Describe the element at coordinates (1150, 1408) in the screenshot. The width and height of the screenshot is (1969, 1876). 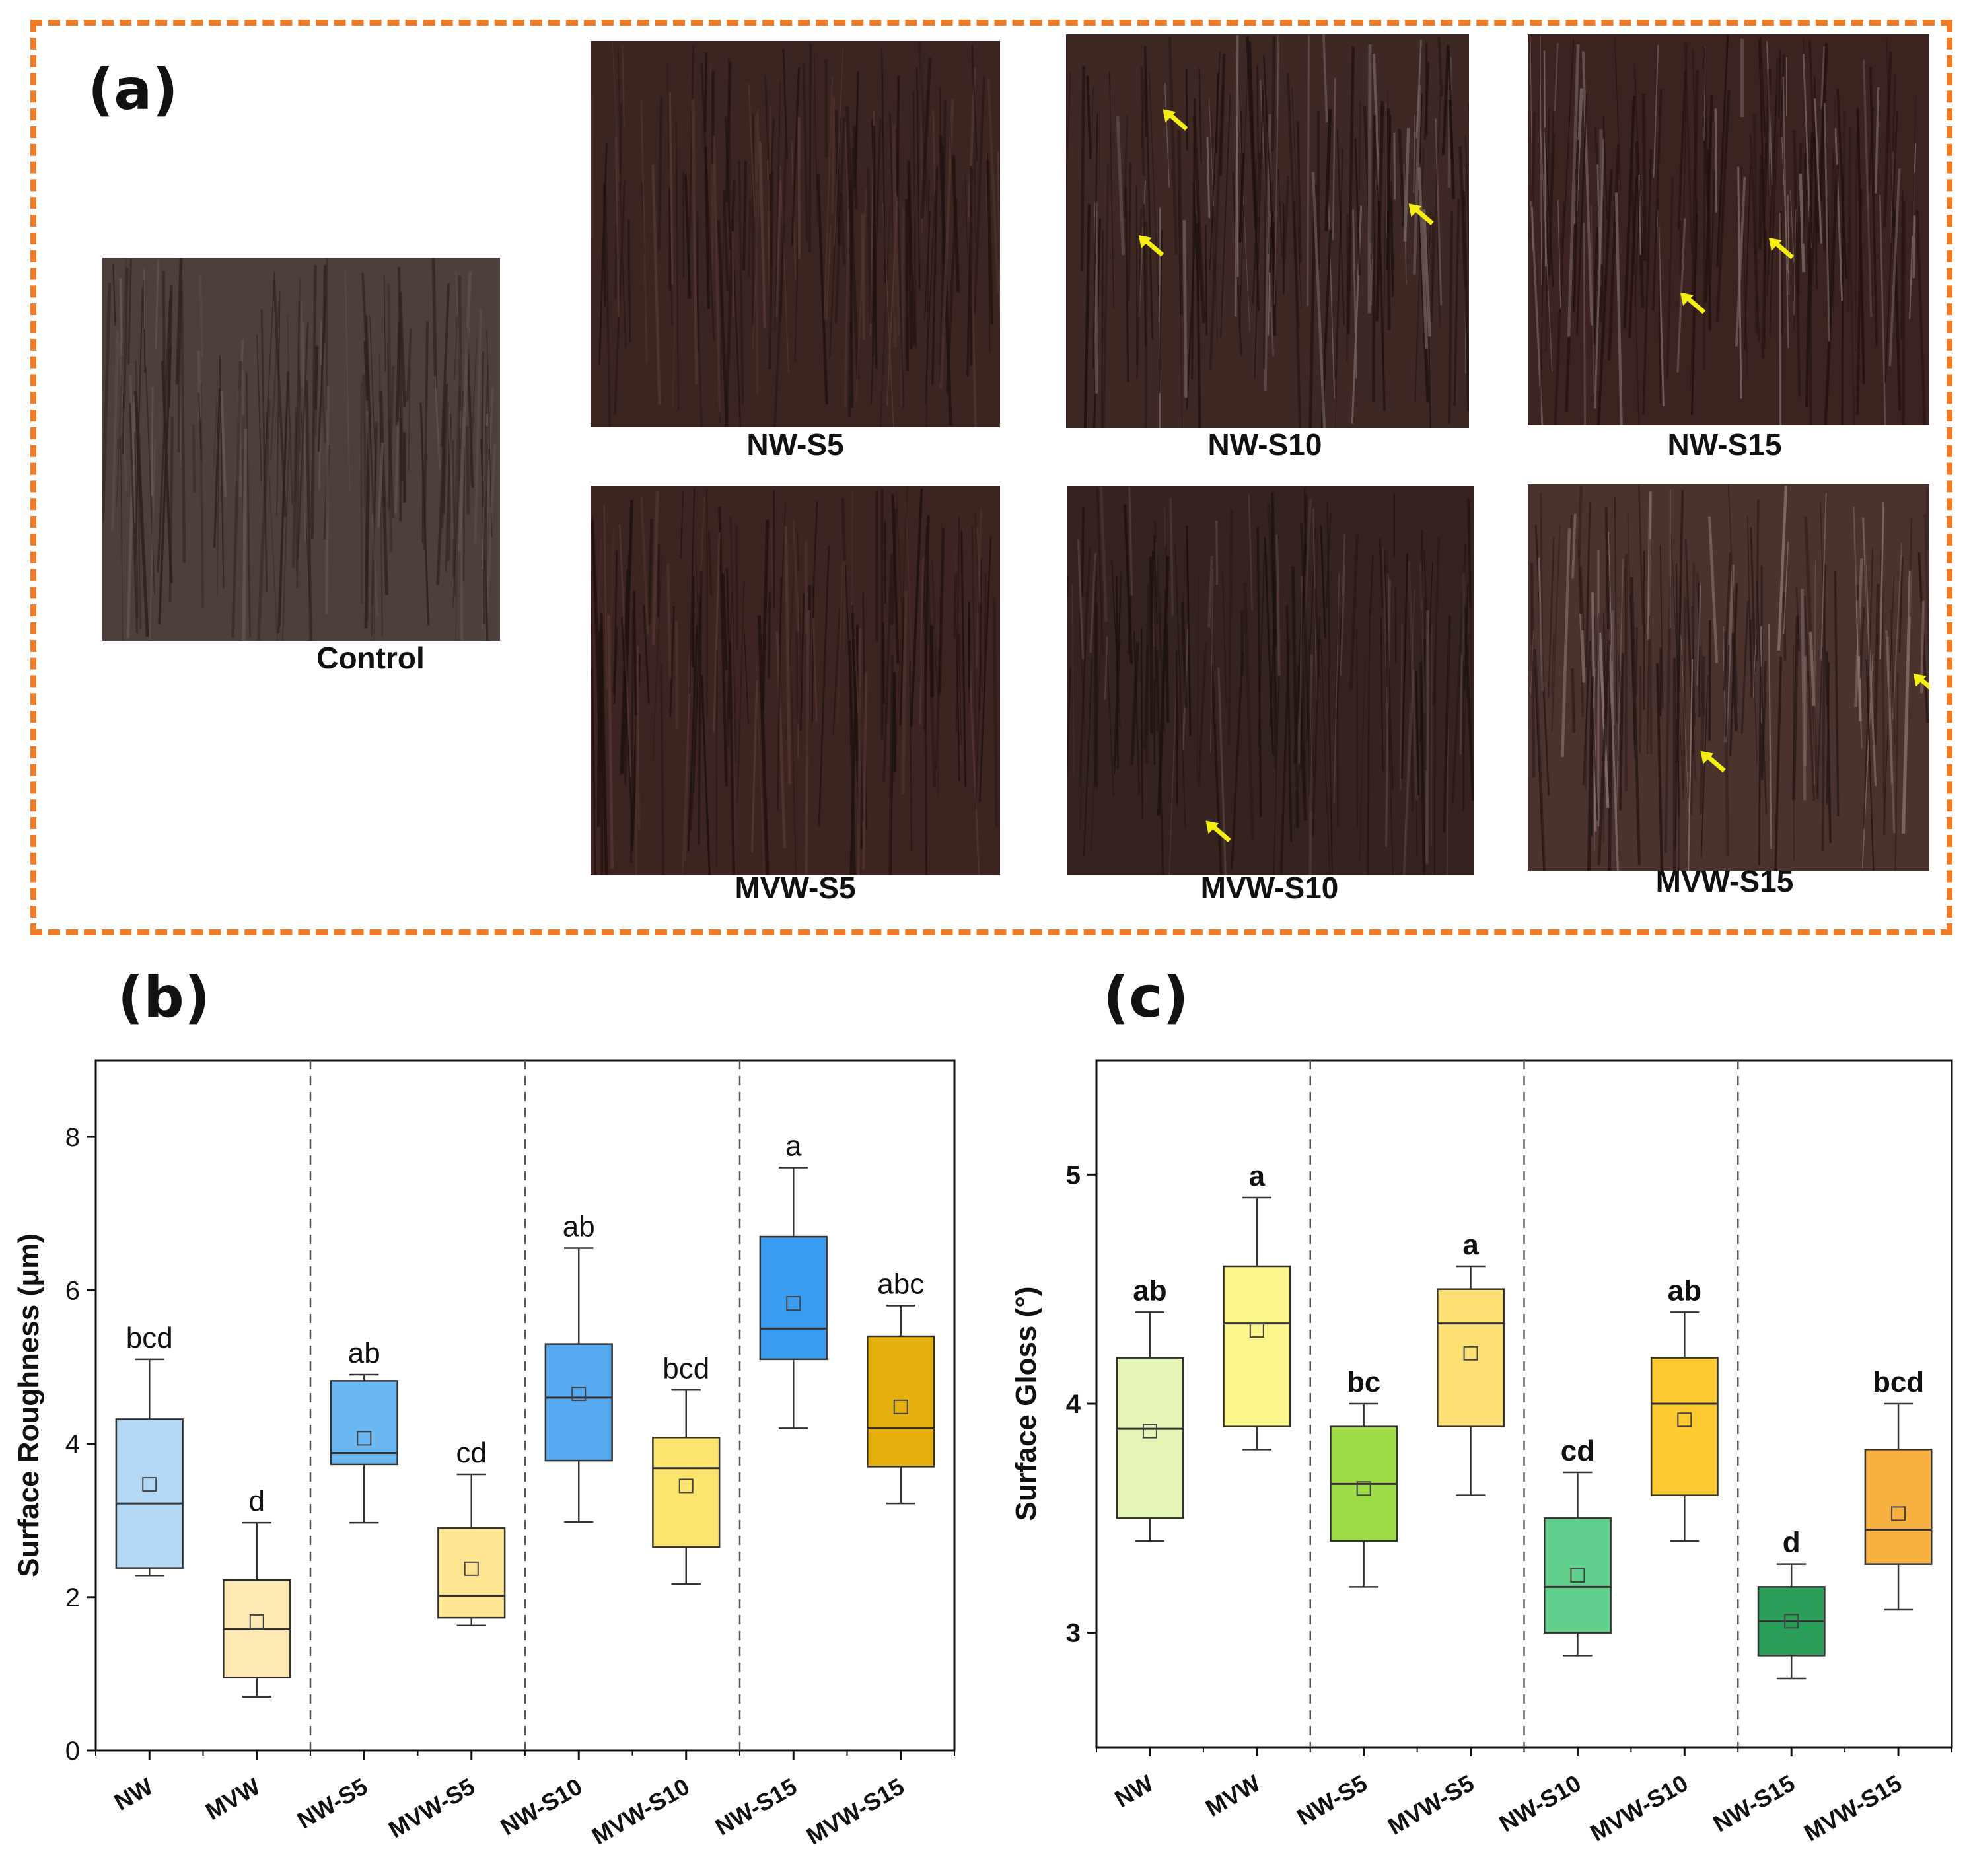
I see `box-NW: ab` at that location.